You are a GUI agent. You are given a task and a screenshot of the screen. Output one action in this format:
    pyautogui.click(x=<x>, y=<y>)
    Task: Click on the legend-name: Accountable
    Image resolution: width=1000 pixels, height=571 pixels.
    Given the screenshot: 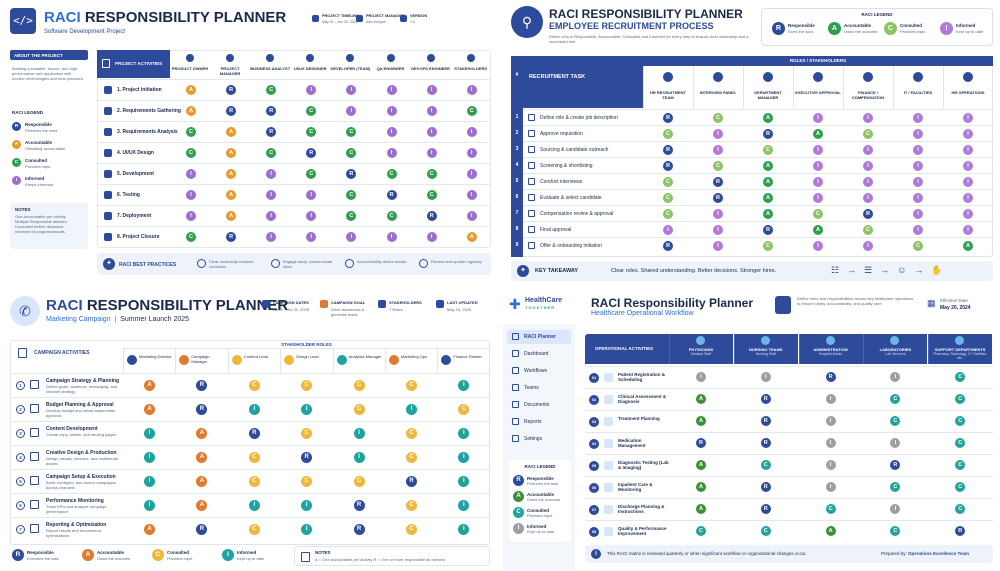 What is the action you would take?
    pyautogui.click(x=39, y=142)
    